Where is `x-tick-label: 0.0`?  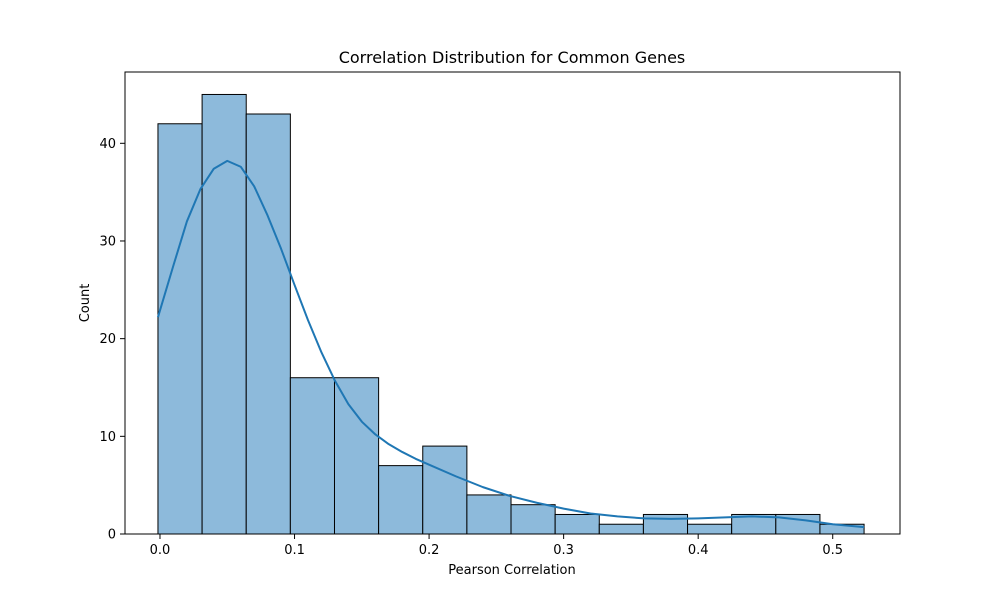 x-tick-label: 0.0 is located at coordinates (160, 550).